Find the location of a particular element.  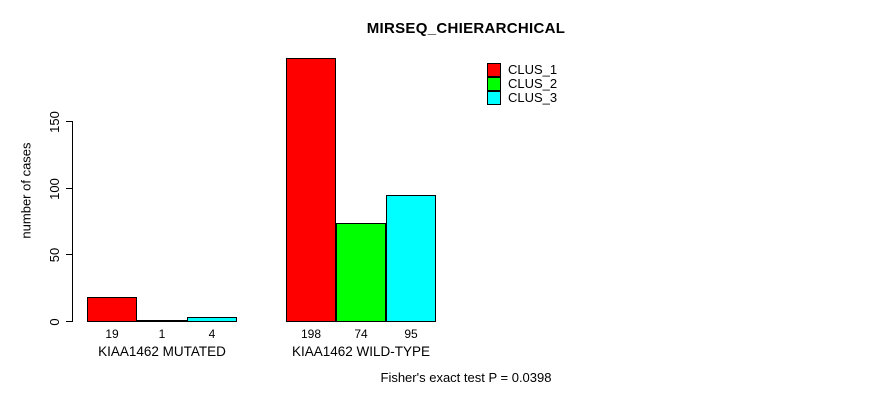

bar-wildtype-clus1 is located at coordinates (311, 190).